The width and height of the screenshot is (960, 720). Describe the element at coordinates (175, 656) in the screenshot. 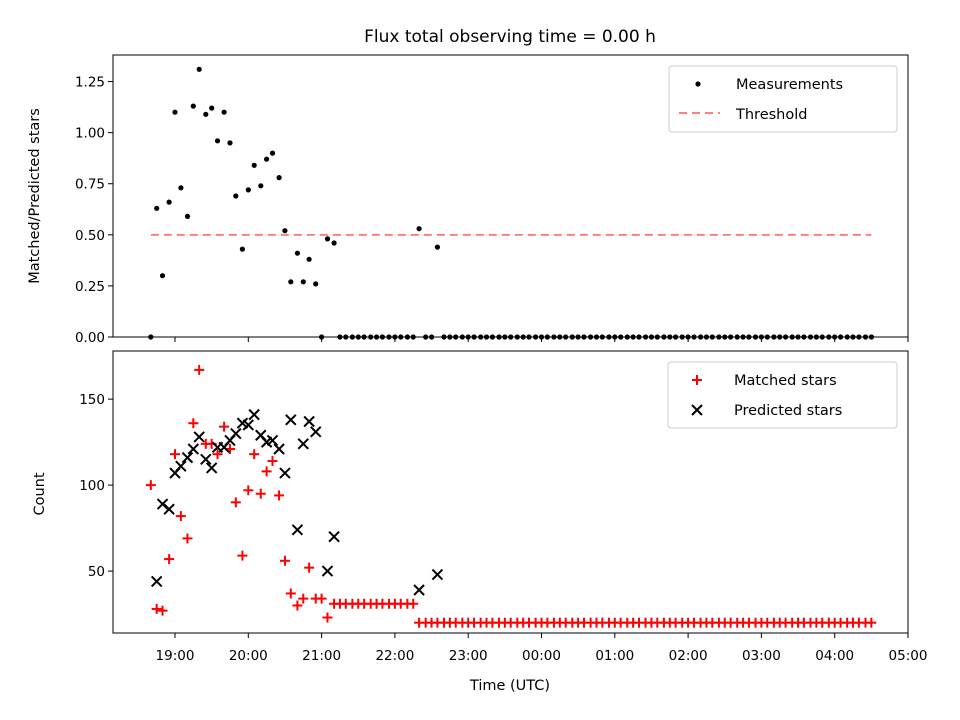

I see `time-x-tick-label: 19:00` at that location.